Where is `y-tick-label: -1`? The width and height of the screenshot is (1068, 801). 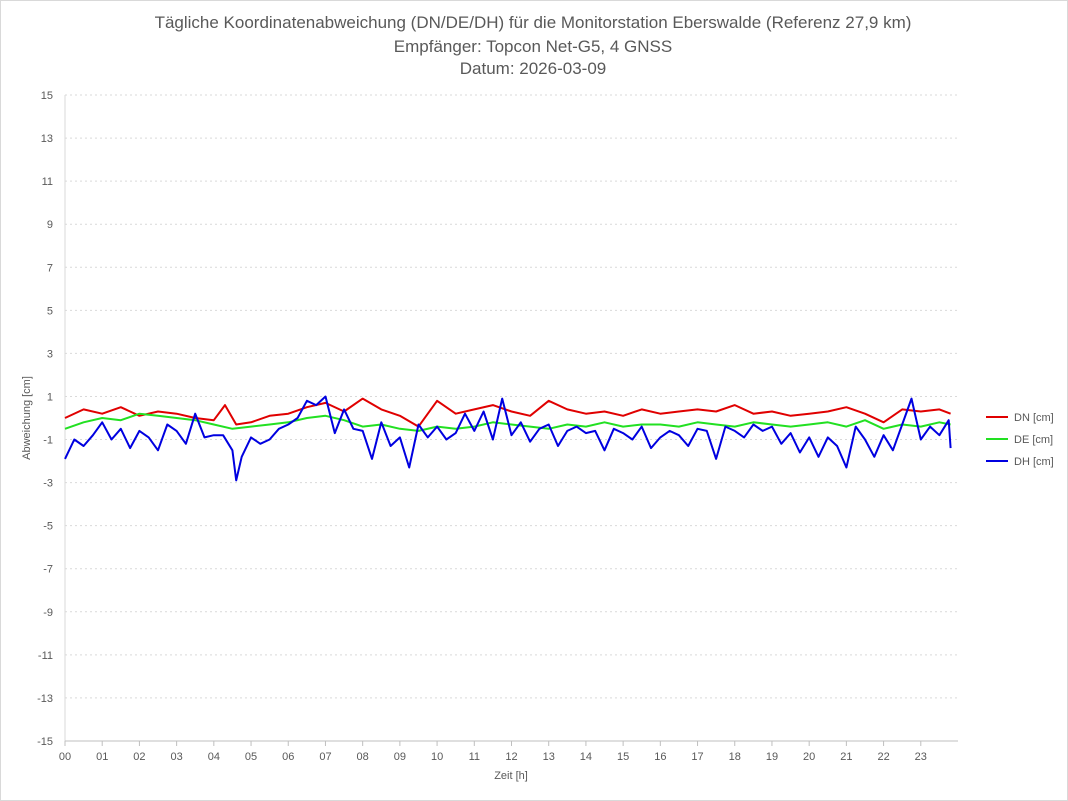 y-tick-label: -1 is located at coordinates (48, 441).